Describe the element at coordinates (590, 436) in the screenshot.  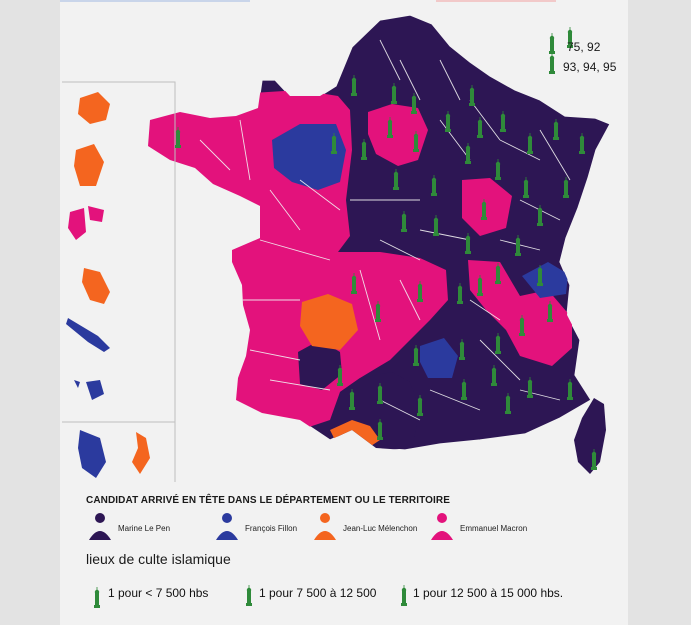
I see `corsica` at that location.